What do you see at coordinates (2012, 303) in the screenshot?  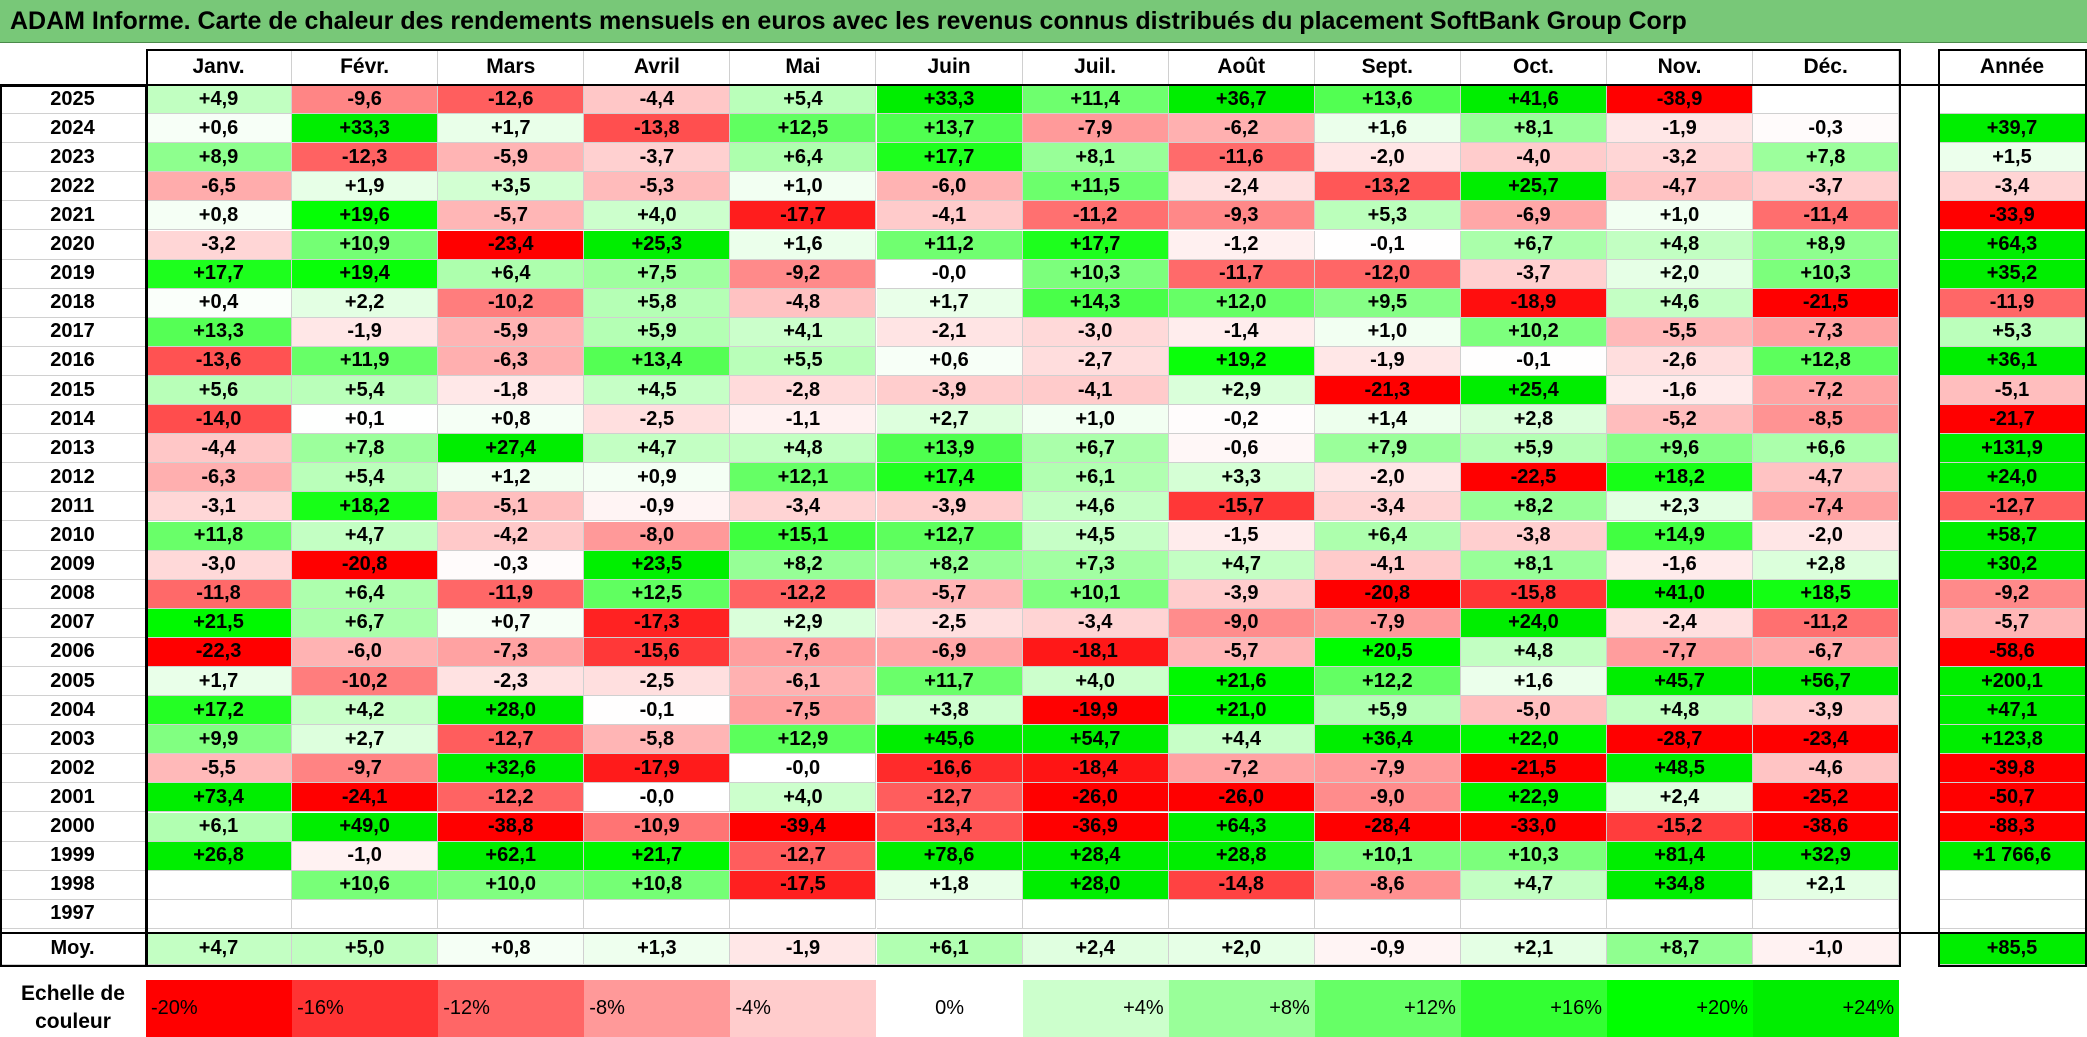 I see `annual-cell: -11,9` at bounding box center [2012, 303].